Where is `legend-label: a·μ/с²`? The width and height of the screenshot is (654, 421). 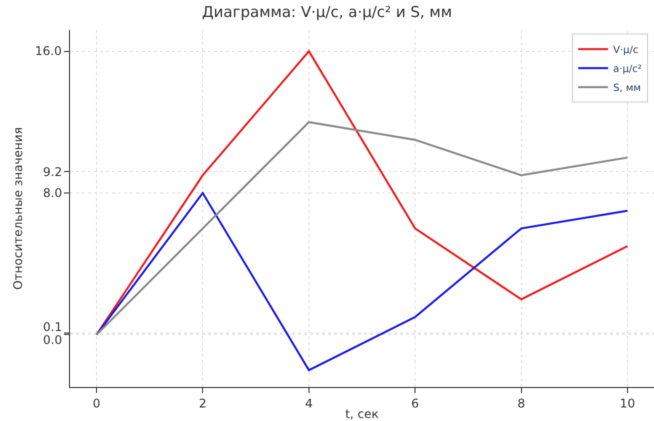 legend-label: a·μ/с² is located at coordinates (627, 69).